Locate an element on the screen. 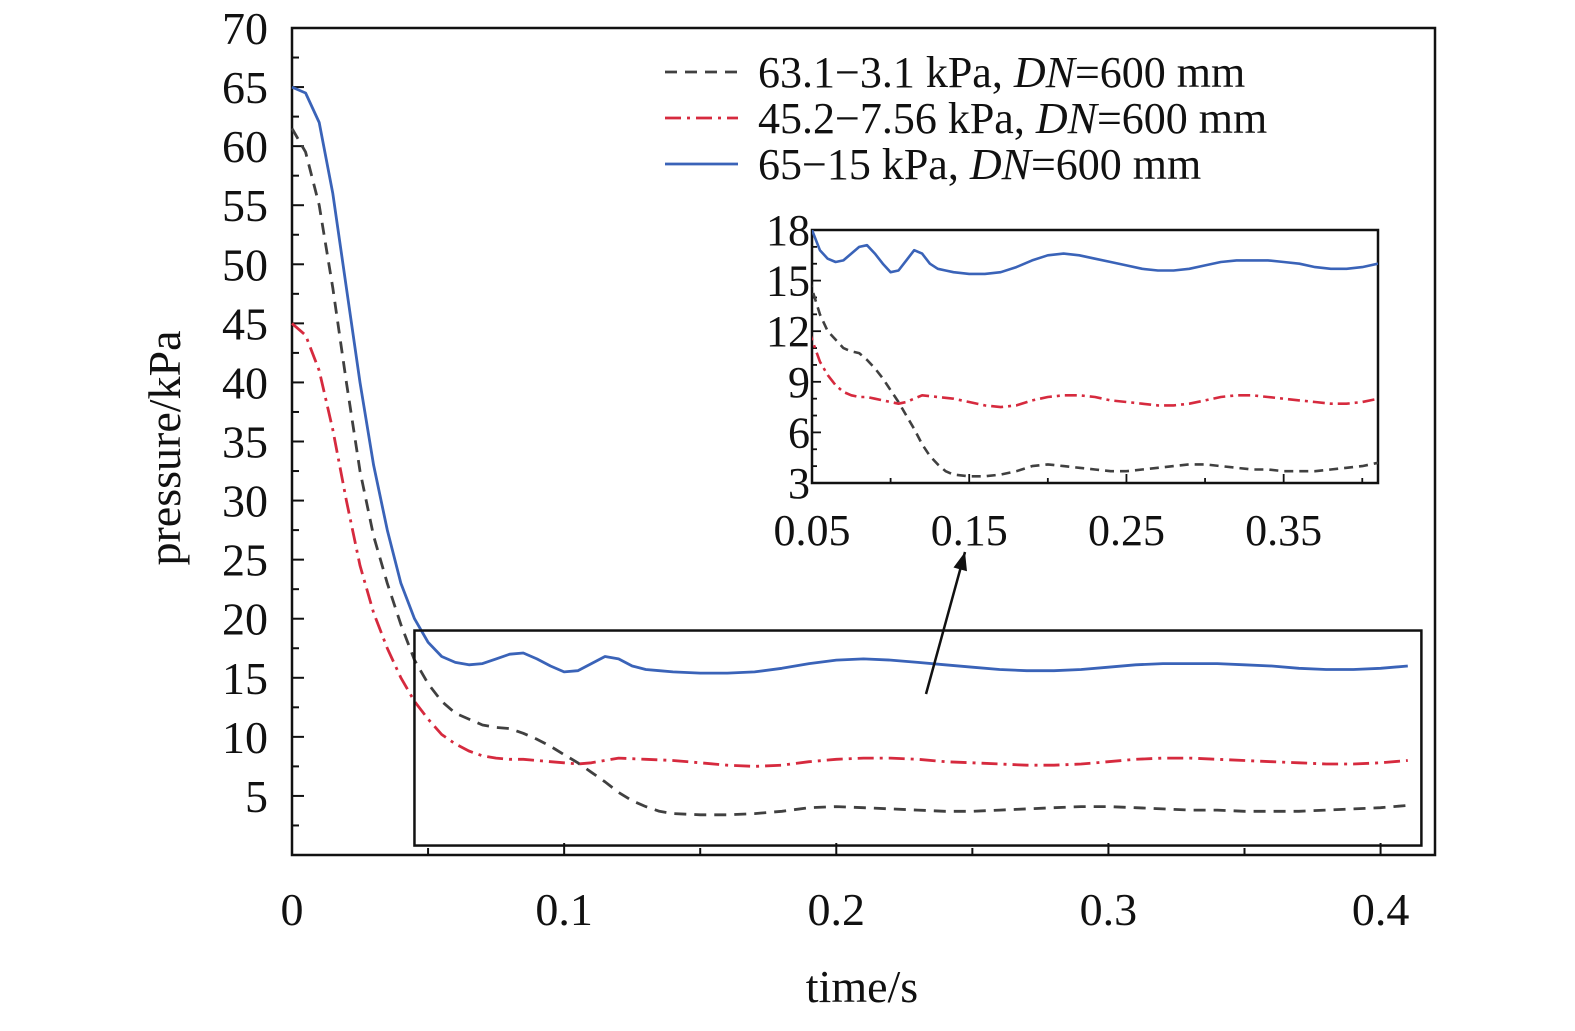 Image resolution: width=1575 pixels, height=1031 pixels. y-tick-label: 60 is located at coordinates (245, 146).